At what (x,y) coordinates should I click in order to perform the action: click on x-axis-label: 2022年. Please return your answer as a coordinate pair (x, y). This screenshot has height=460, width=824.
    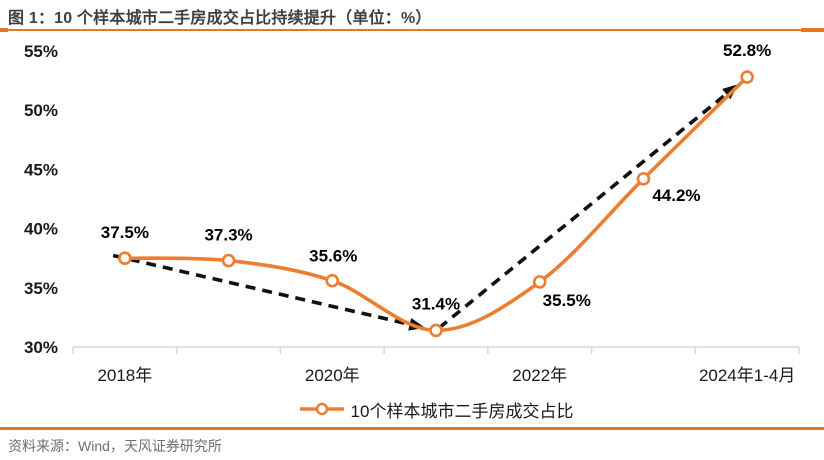
    Looking at the image, I should click on (539, 375).